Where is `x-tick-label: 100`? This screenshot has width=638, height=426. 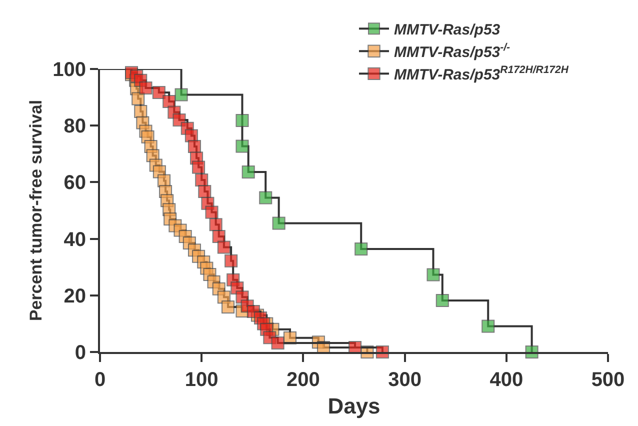 x-tick-label: 100 is located at coordinates (201, 380).